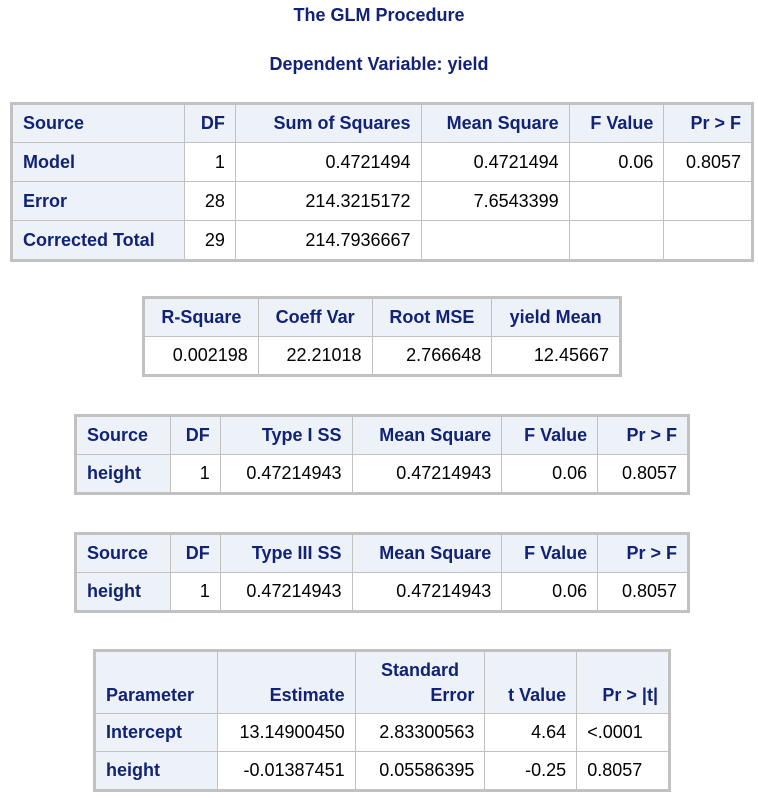 The width and height of the screenshot is (758, 798). Describe the element at coordinates (379, 64) in the screenshot. I see `dependent-variable-title: Dependent Variable: yield` at that location.